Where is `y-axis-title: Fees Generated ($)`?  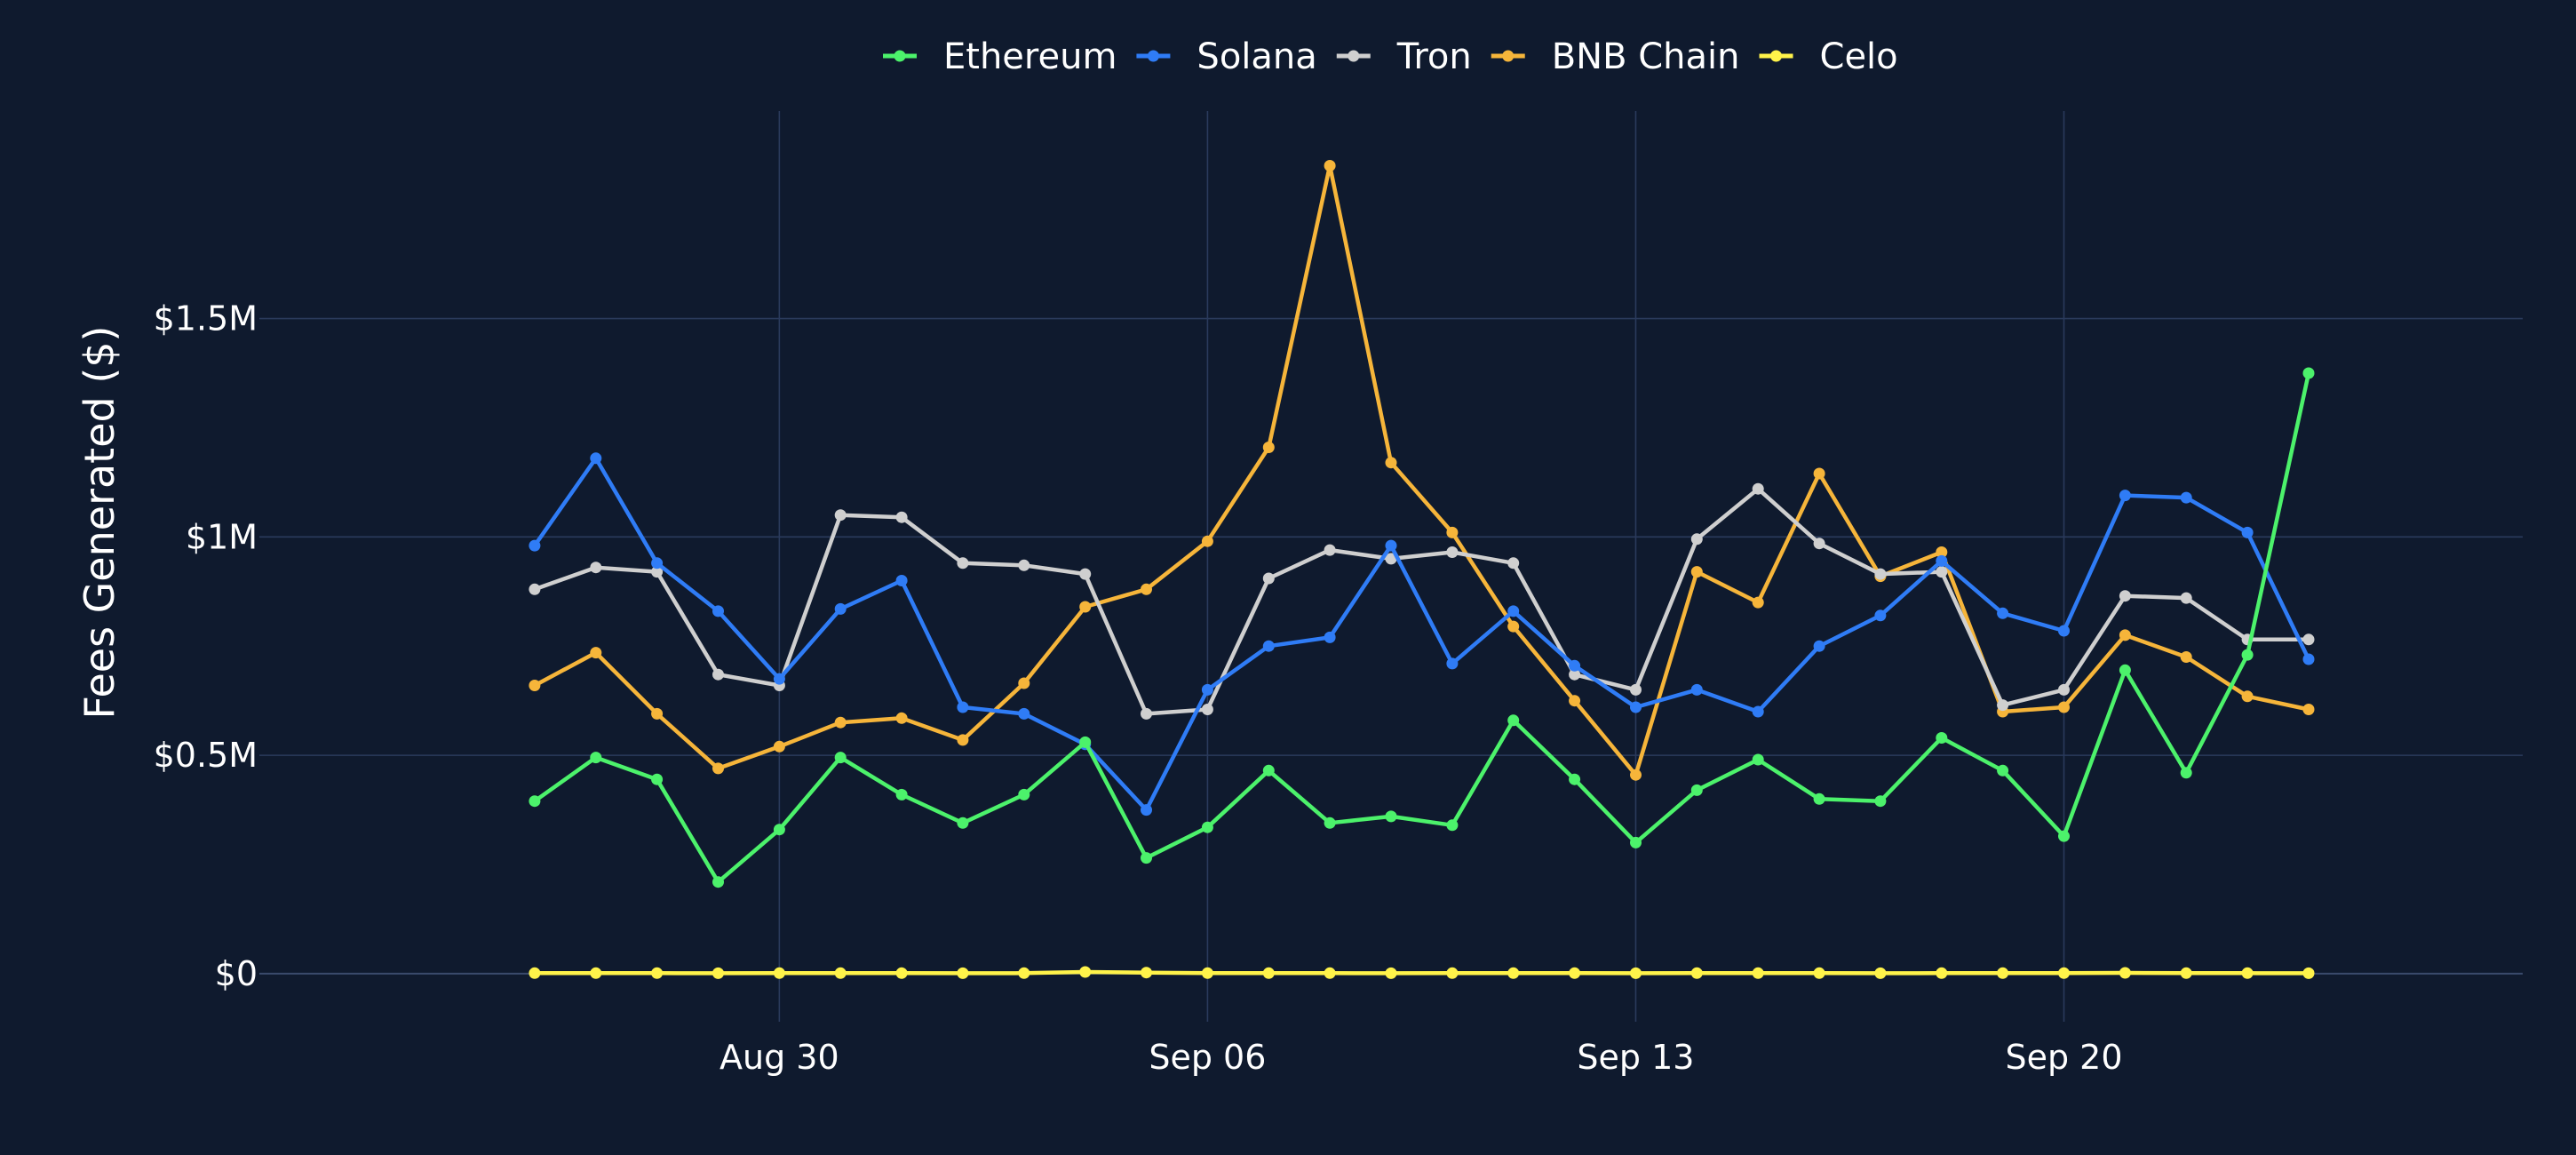 y-axis-title: Fees Generated ($) is located at coordinates (99, 523).